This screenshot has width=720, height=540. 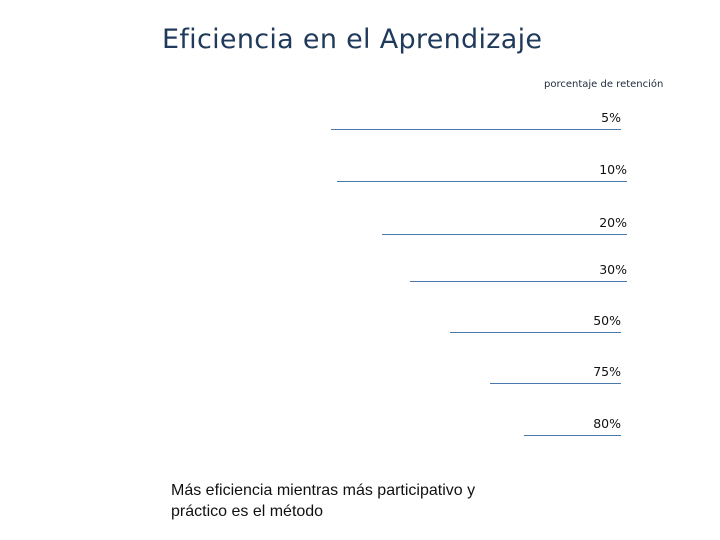 What do you see at coordinates (572, 426) in the screenshot?
I see `level-row: 80%` at bounding box center [572, 426].